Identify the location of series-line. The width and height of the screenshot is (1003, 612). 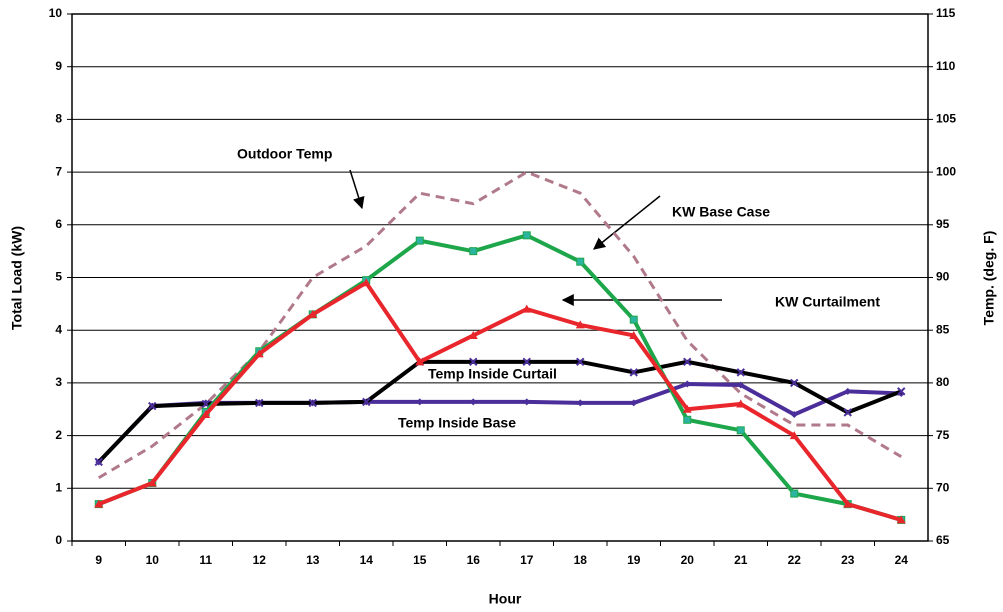
(499, 411).